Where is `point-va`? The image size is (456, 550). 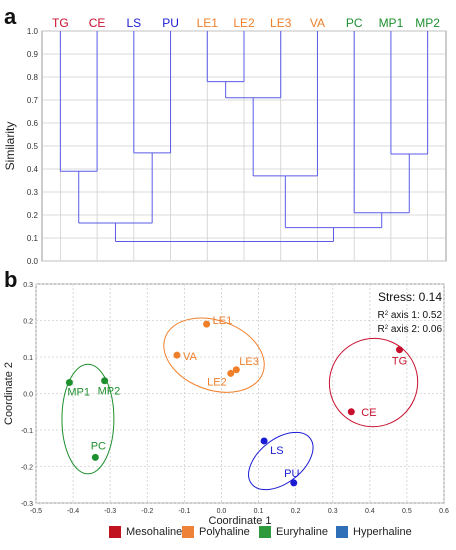
point-va is located at coordinates (177, 355).